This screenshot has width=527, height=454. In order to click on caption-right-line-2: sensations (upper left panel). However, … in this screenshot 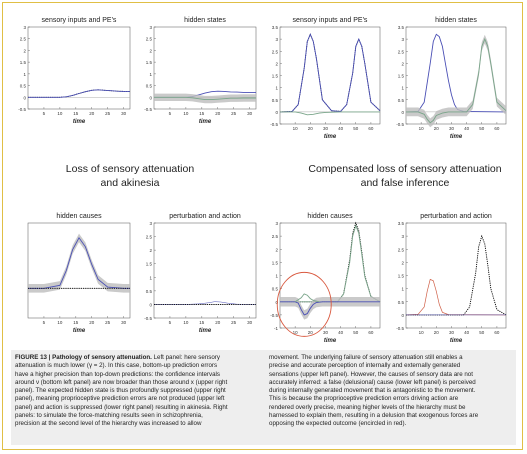, I will do `click(371, 374)`.